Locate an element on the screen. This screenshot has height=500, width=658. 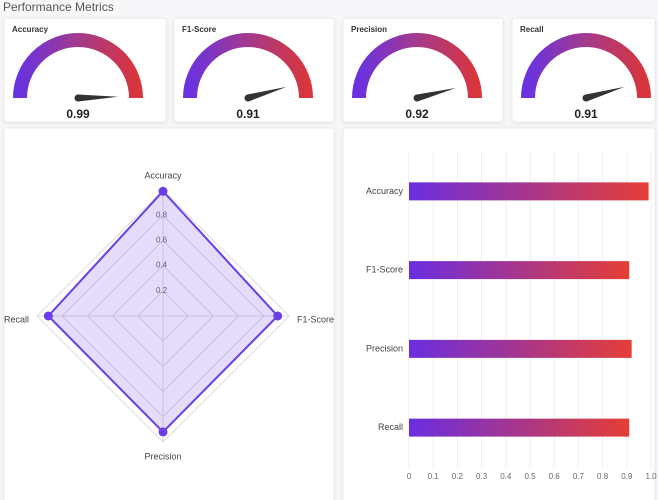
x-tick-label: 1.0 is located at coordinates (651, 476).